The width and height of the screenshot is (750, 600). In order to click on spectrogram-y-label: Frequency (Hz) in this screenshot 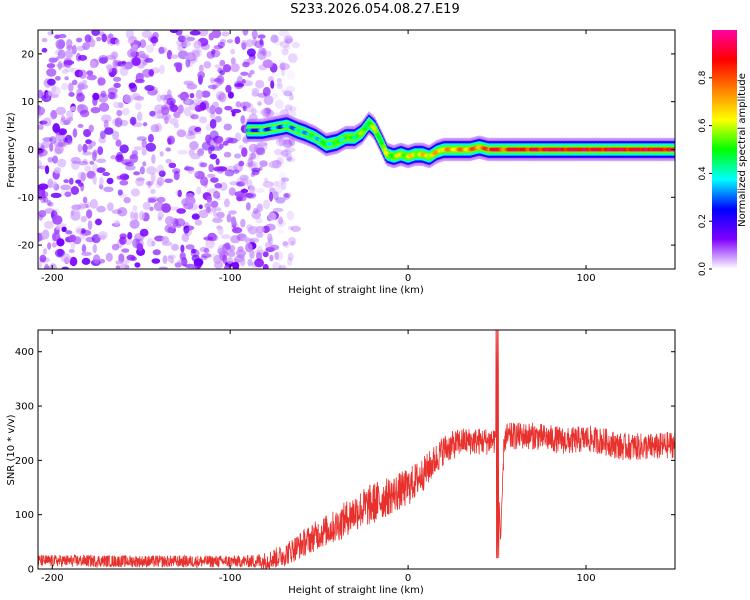, I will do `click(11, 150)`.